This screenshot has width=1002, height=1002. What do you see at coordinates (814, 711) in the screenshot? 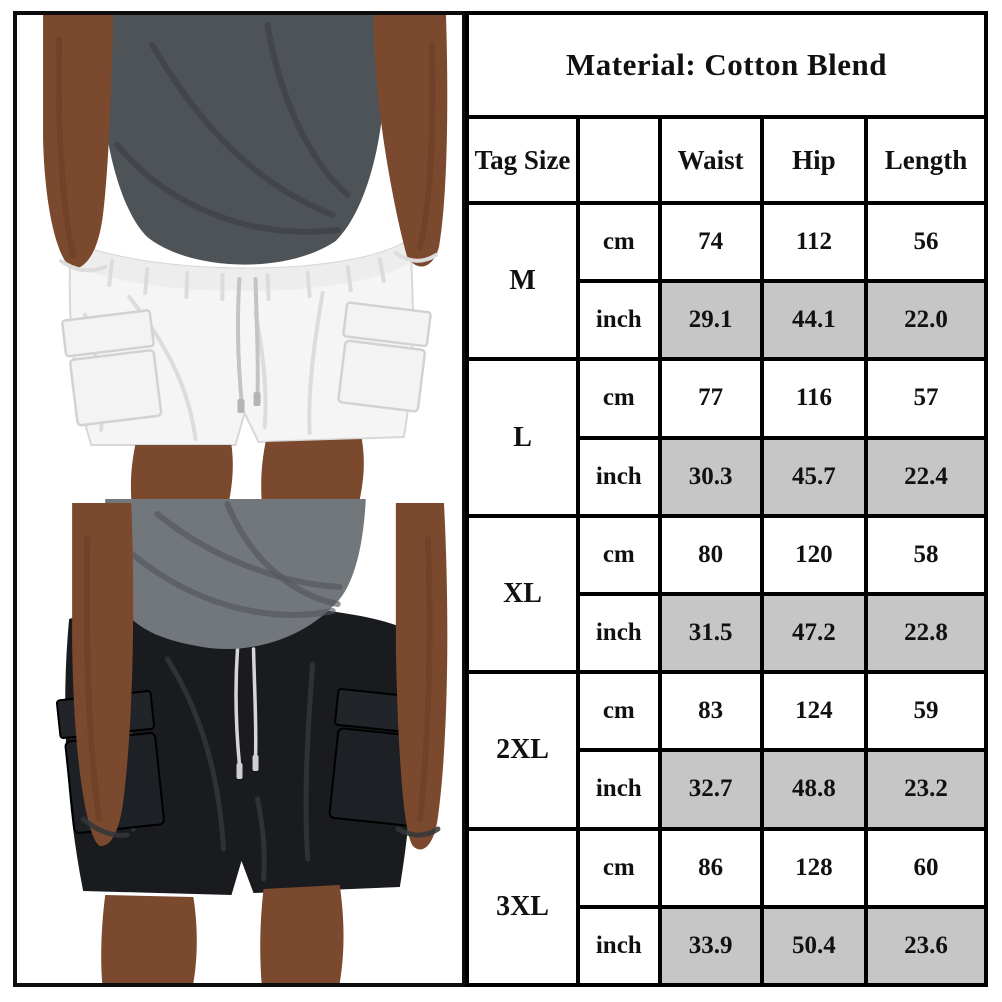
I see `val-2xl-cm-hip: 124` at bounding box center [814, 711].